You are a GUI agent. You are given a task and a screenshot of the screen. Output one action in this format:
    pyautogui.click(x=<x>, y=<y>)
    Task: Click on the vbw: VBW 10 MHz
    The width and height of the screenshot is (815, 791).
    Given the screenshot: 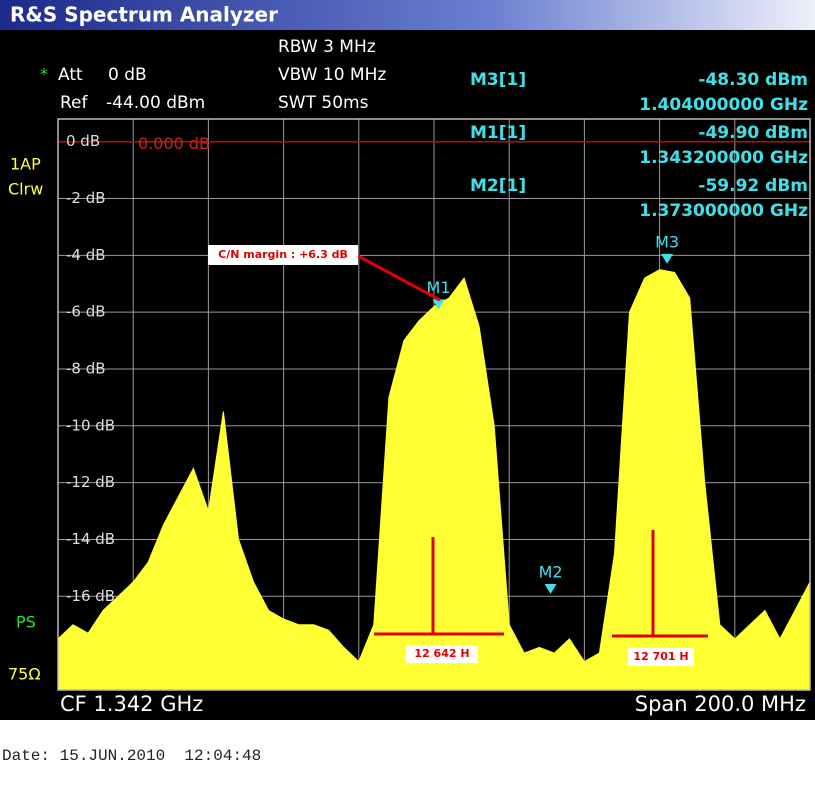 What is the action you would take?
    pyautogui.click(x=332, y=75)
    